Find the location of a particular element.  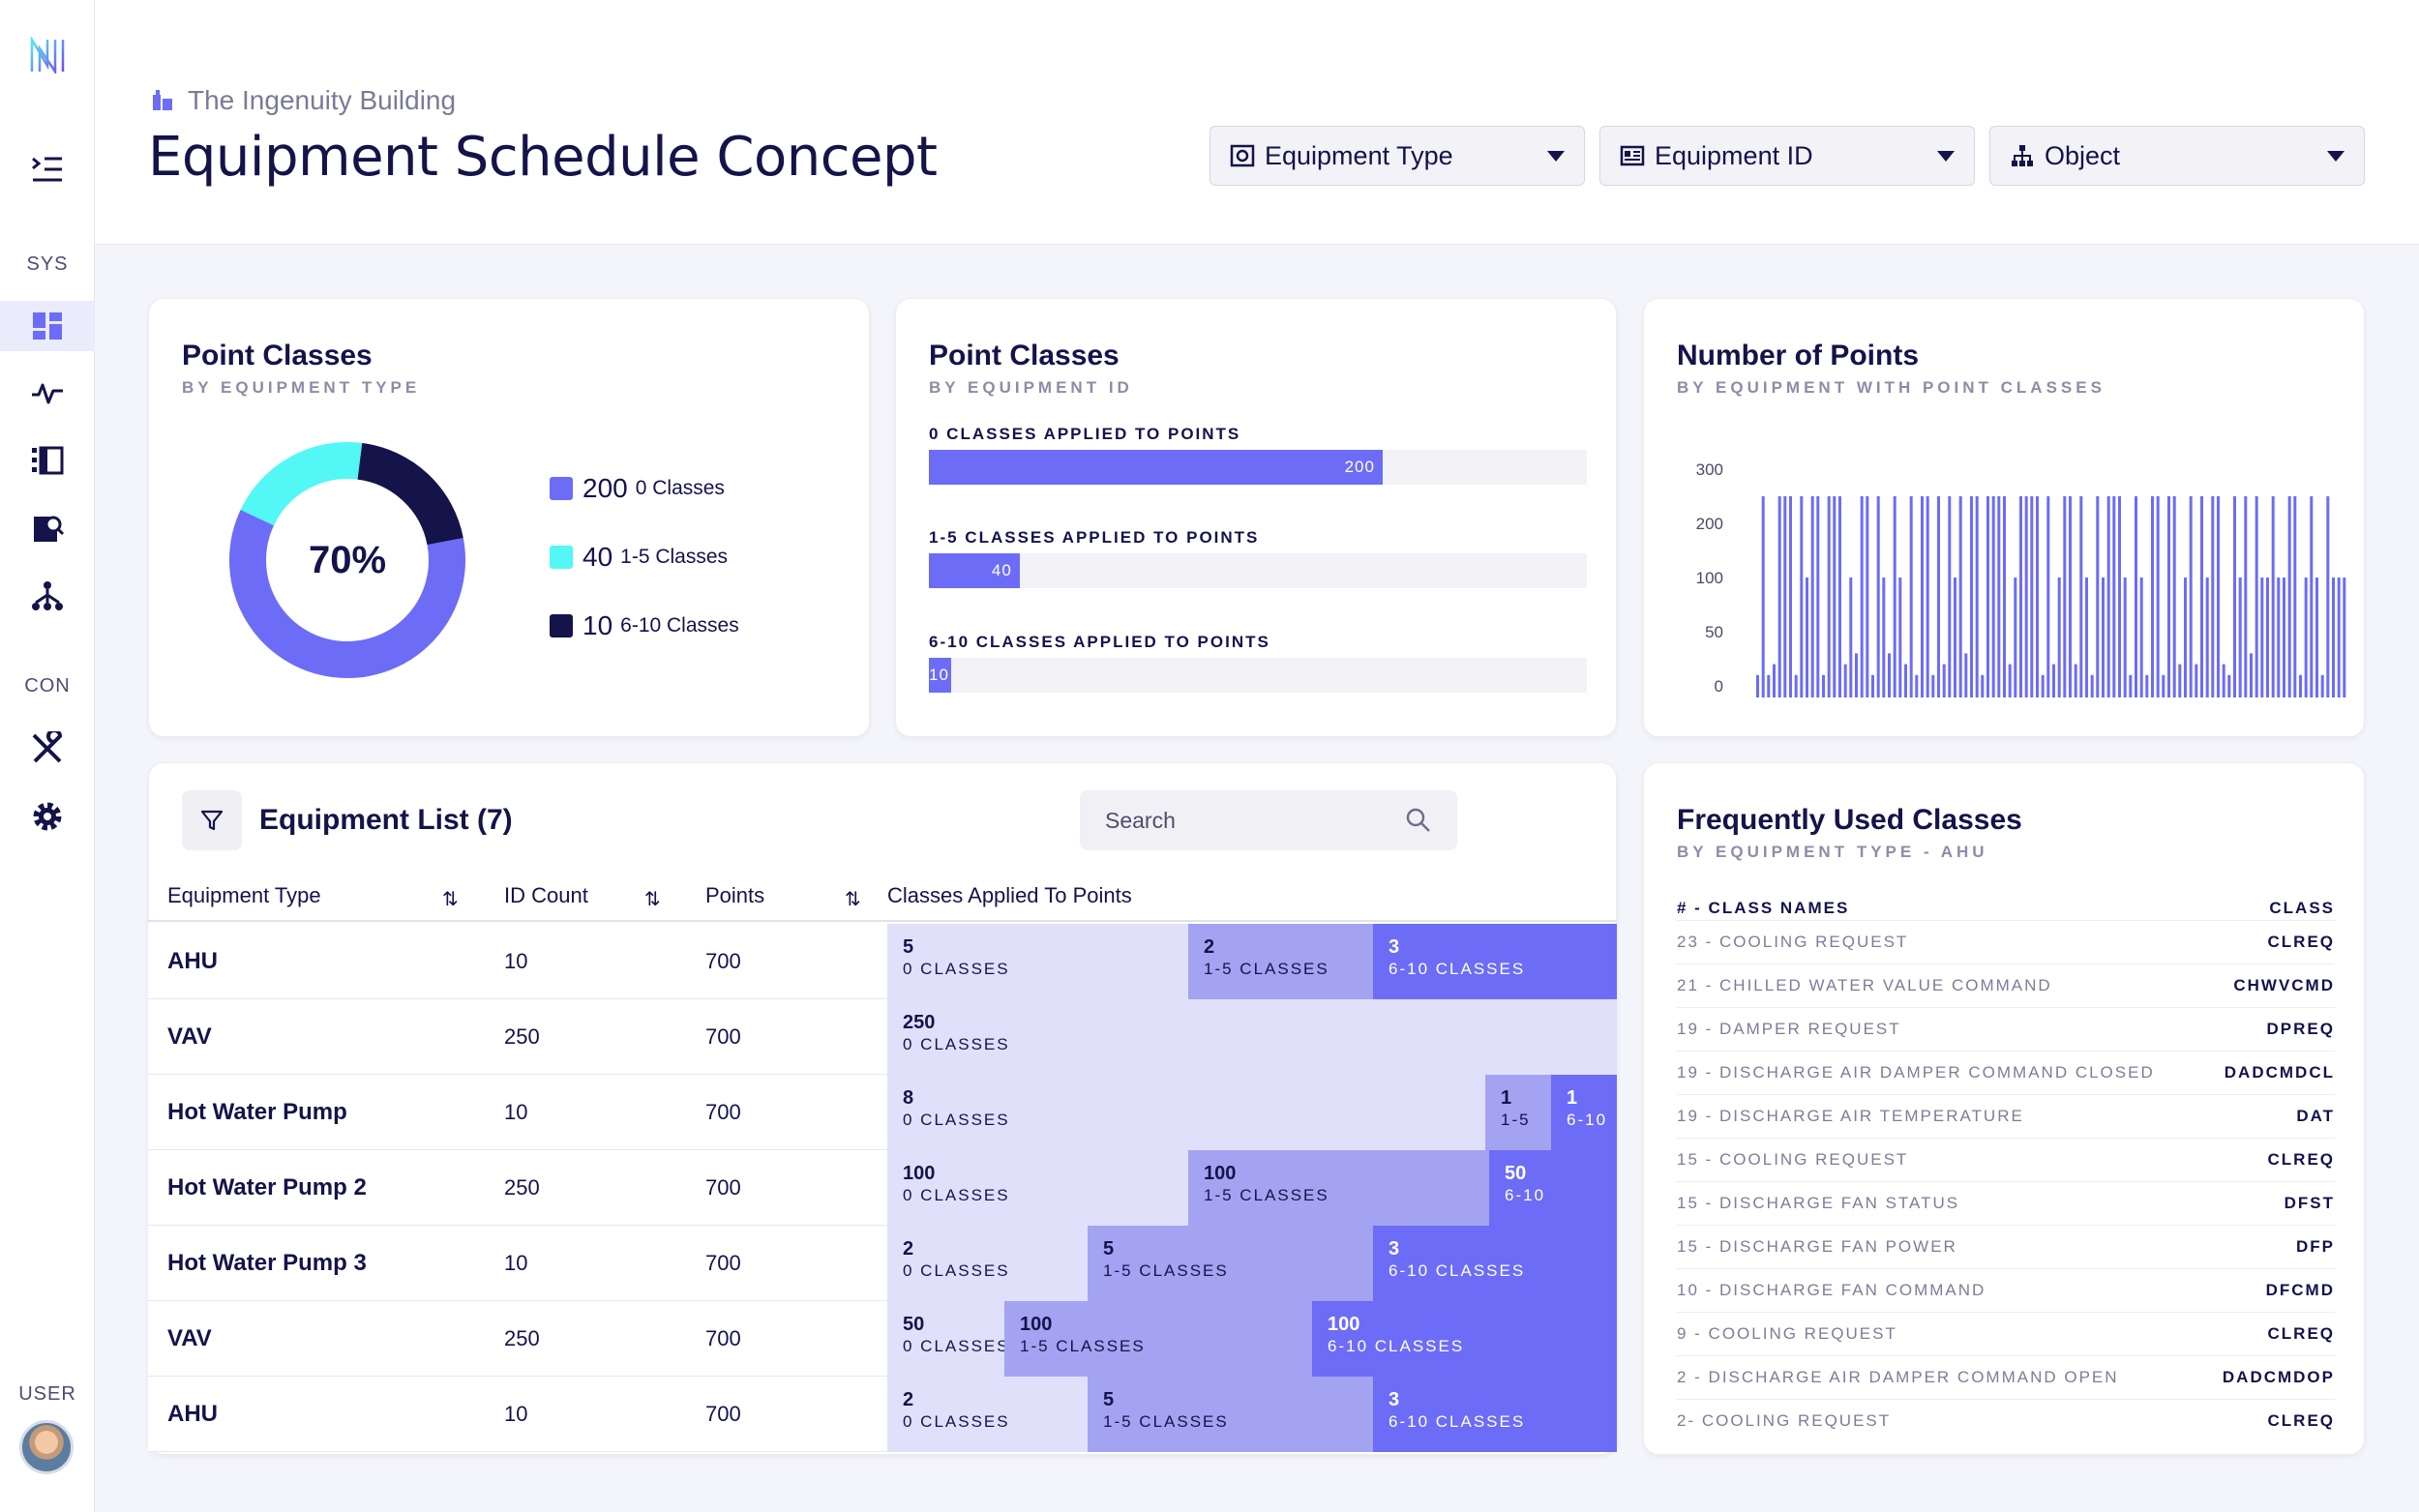

menu-collapse-icon is located at coordinates (47, 170).